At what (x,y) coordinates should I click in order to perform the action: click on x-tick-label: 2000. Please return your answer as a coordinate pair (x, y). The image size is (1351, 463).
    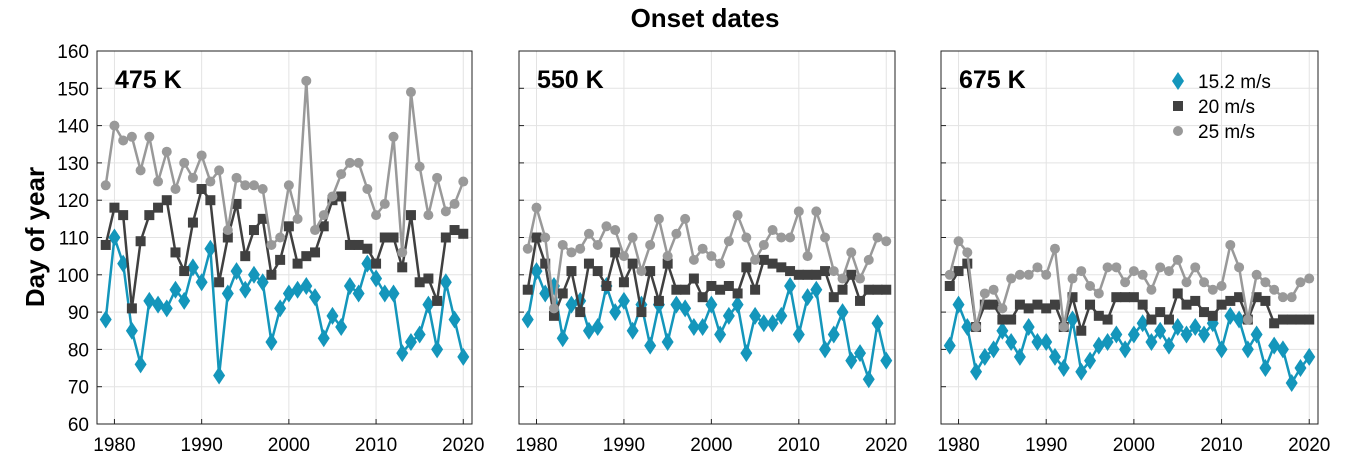
    Looking at the image, I should click on (1134, 445).